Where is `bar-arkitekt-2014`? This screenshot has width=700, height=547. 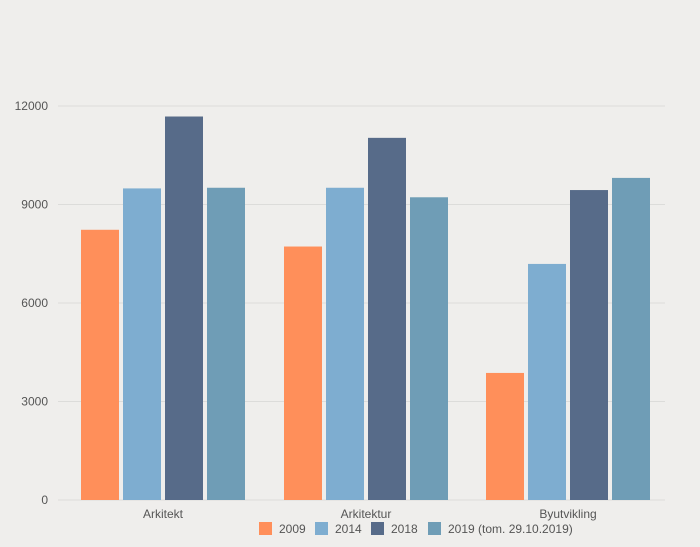
bar-arkitekt-2014 is located at coordinates (142, 344).